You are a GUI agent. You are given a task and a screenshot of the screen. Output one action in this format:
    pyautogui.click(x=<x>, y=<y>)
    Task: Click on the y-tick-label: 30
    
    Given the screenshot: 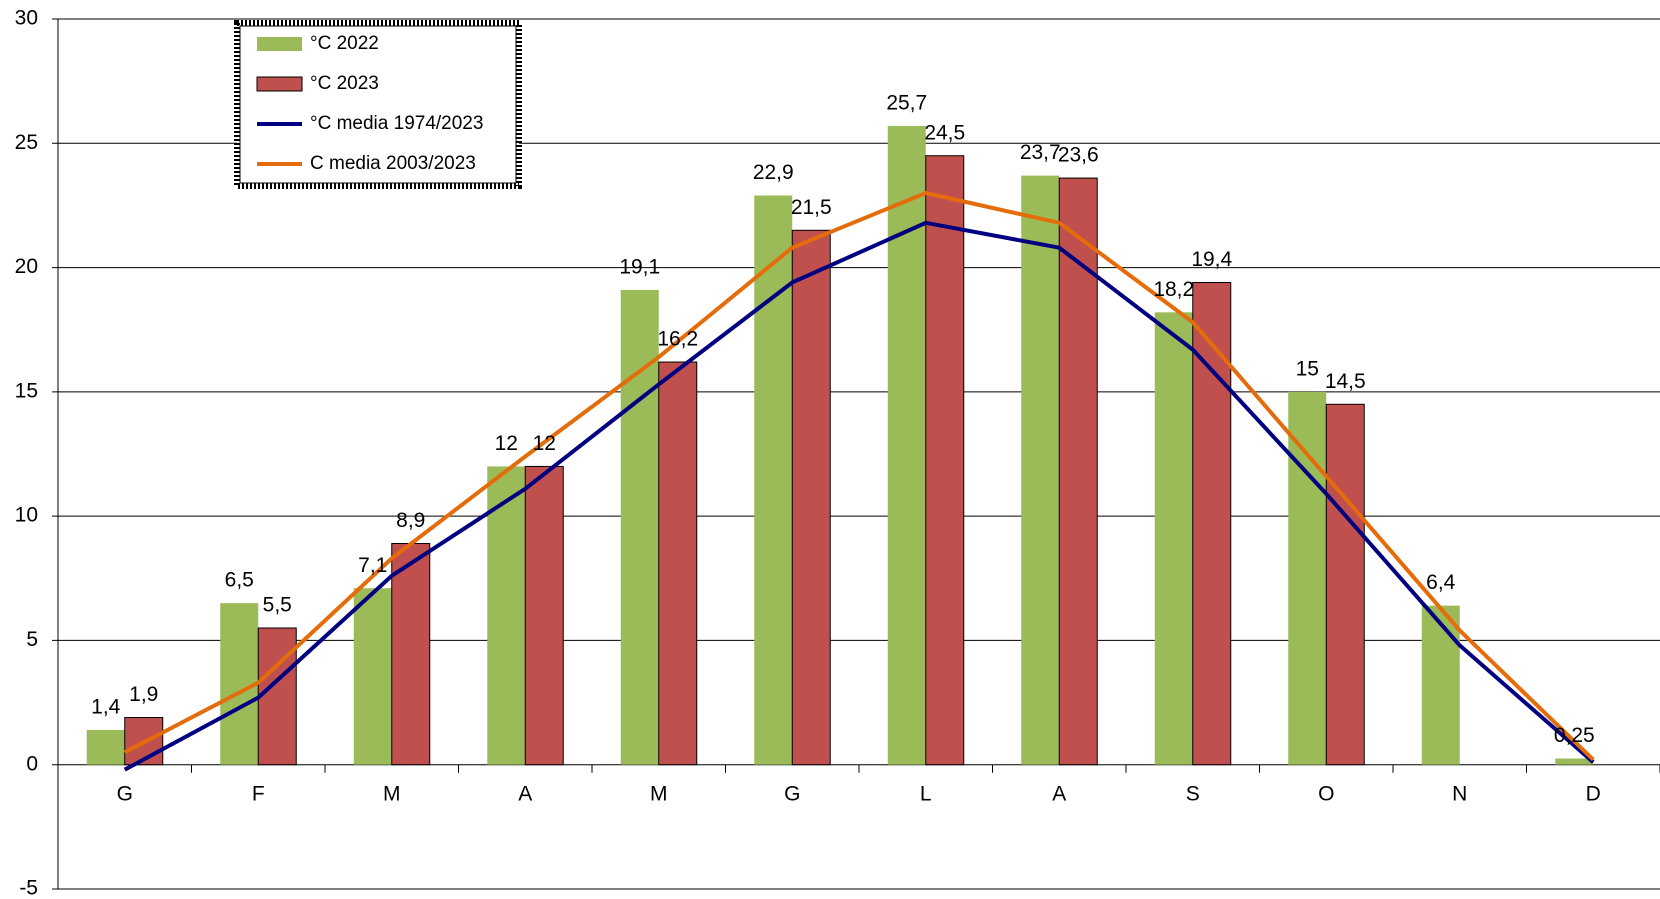 What is the action you would take?
    pyautogui.click(x=26, y=18)
    